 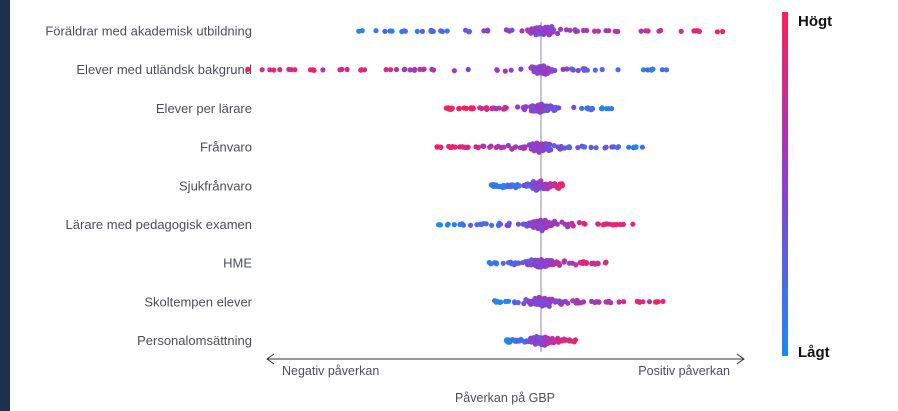 I want to click on colorbar-high-label: Högt, so click(x=815, y=21).